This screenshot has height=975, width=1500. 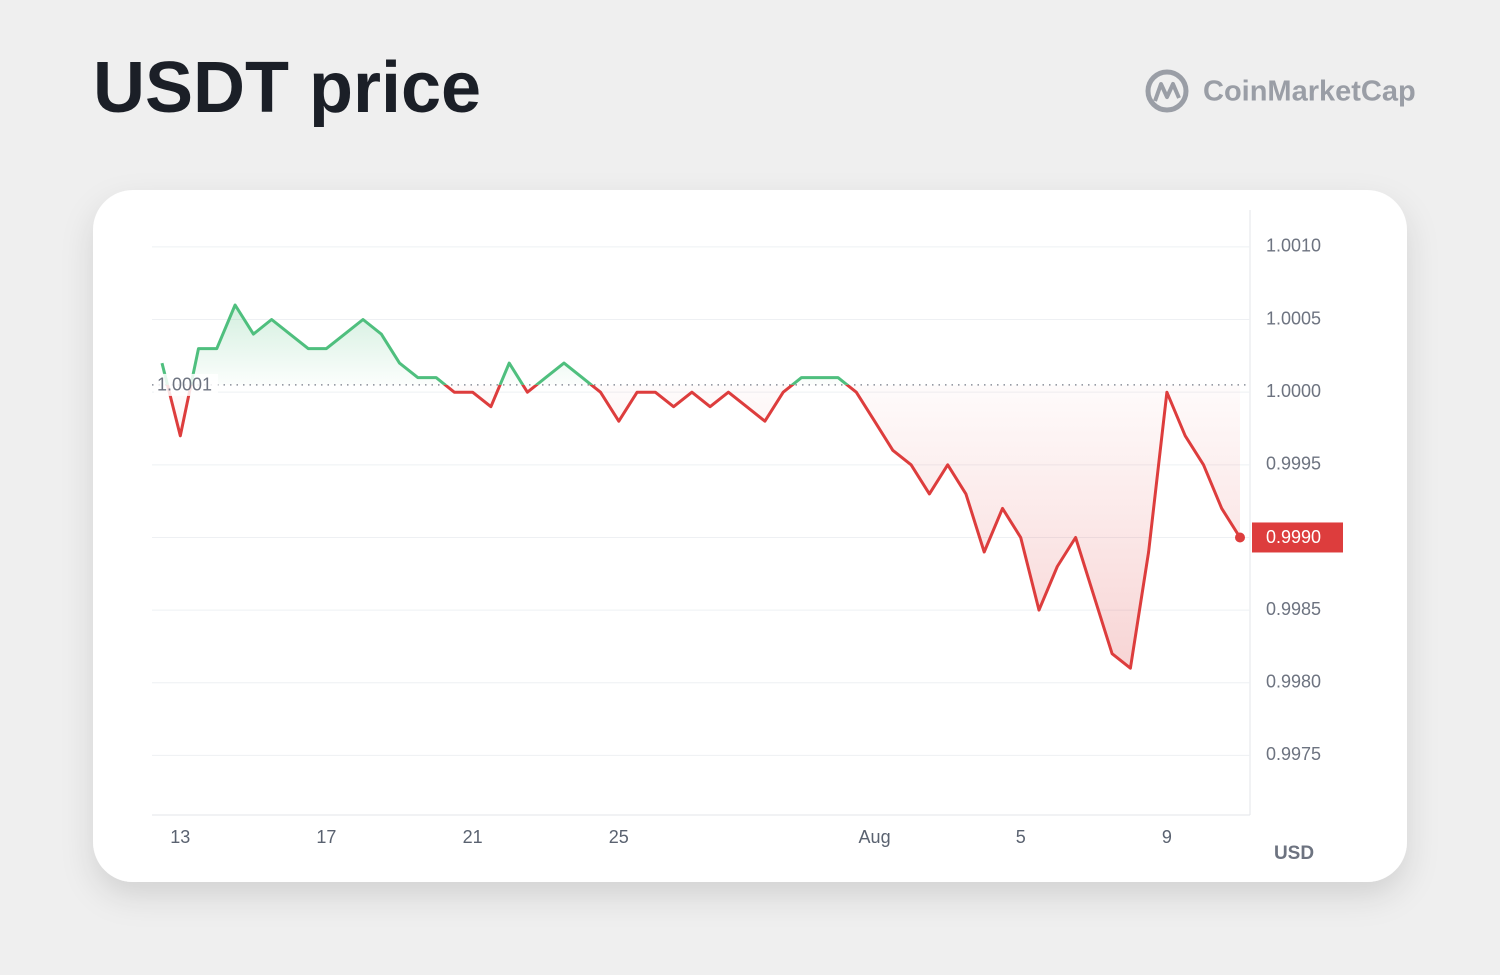 I want to click on x-tick-label: 5, so click(x=1021, y=837).